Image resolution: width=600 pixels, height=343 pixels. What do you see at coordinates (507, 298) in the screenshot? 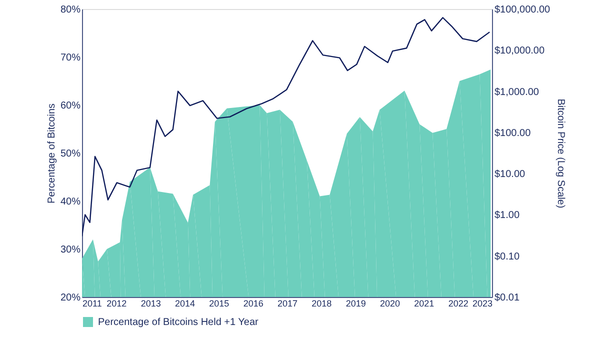
I see `y2-tick-label: $0.01` at bounding box center [507, 298].